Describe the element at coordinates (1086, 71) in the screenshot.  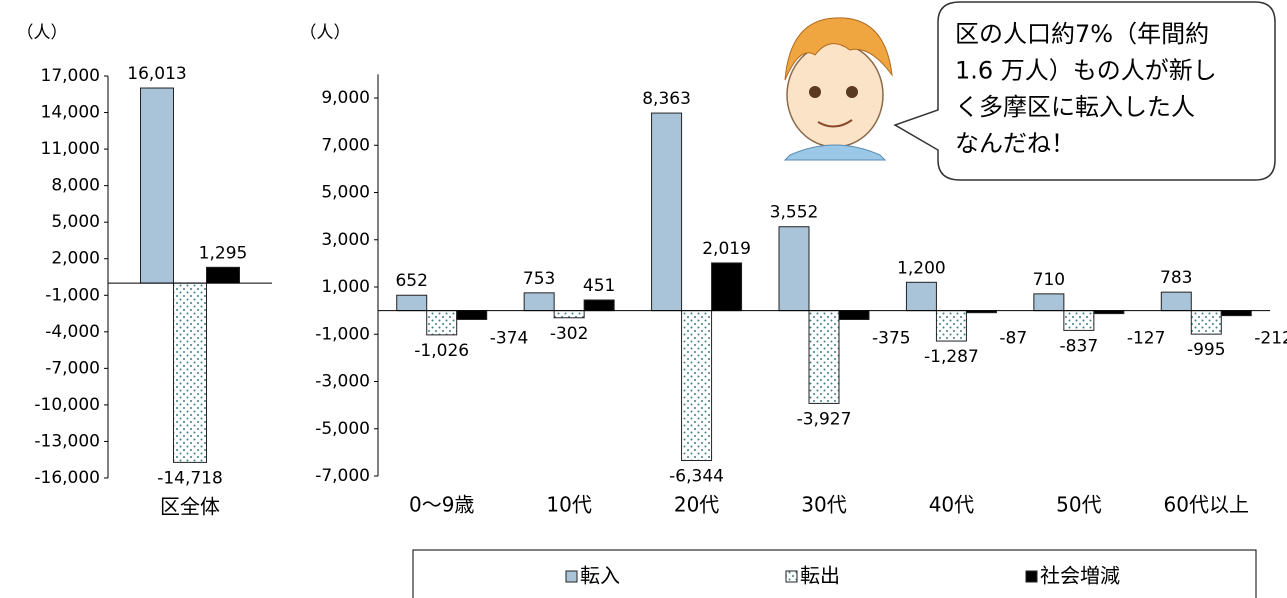
I see `bubble-text: 1.6 万人）もの人が新し` at that location.